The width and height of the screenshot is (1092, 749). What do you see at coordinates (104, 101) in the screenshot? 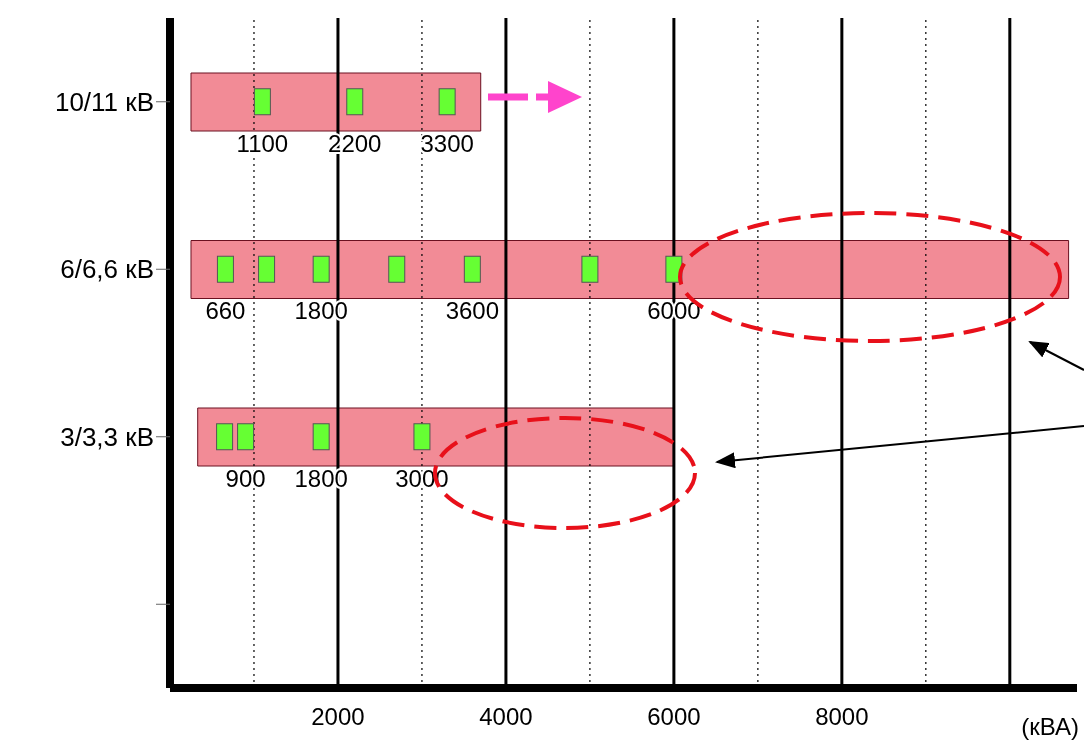
I see `y-tick-label: 10/11 кВ` at bounding box center [104, 101].